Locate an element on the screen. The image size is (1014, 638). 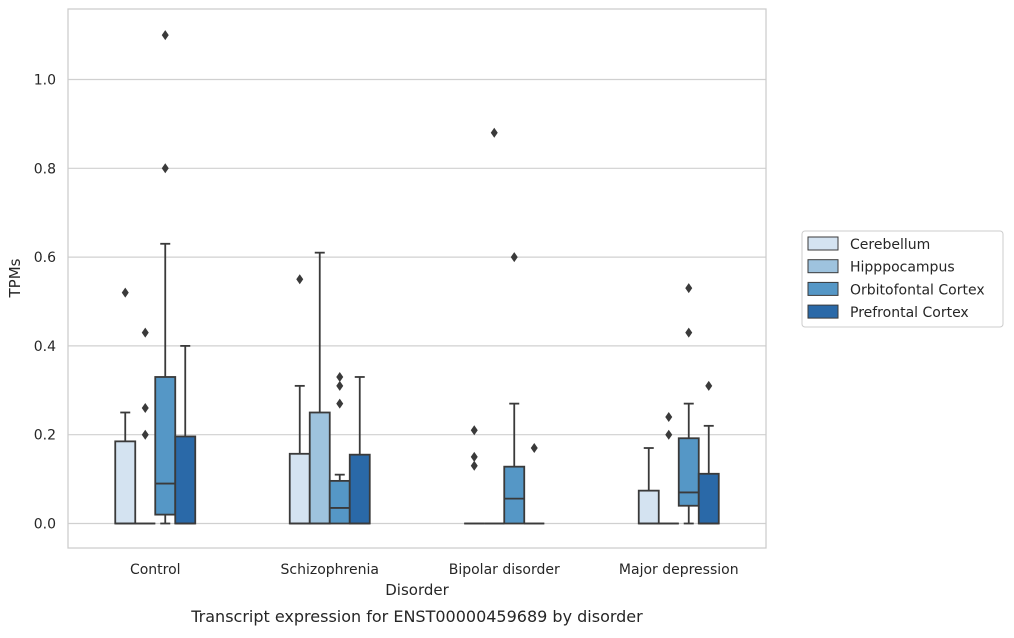
legend-label: Orbitofontal Cortex is located at coordinates (917, 290).